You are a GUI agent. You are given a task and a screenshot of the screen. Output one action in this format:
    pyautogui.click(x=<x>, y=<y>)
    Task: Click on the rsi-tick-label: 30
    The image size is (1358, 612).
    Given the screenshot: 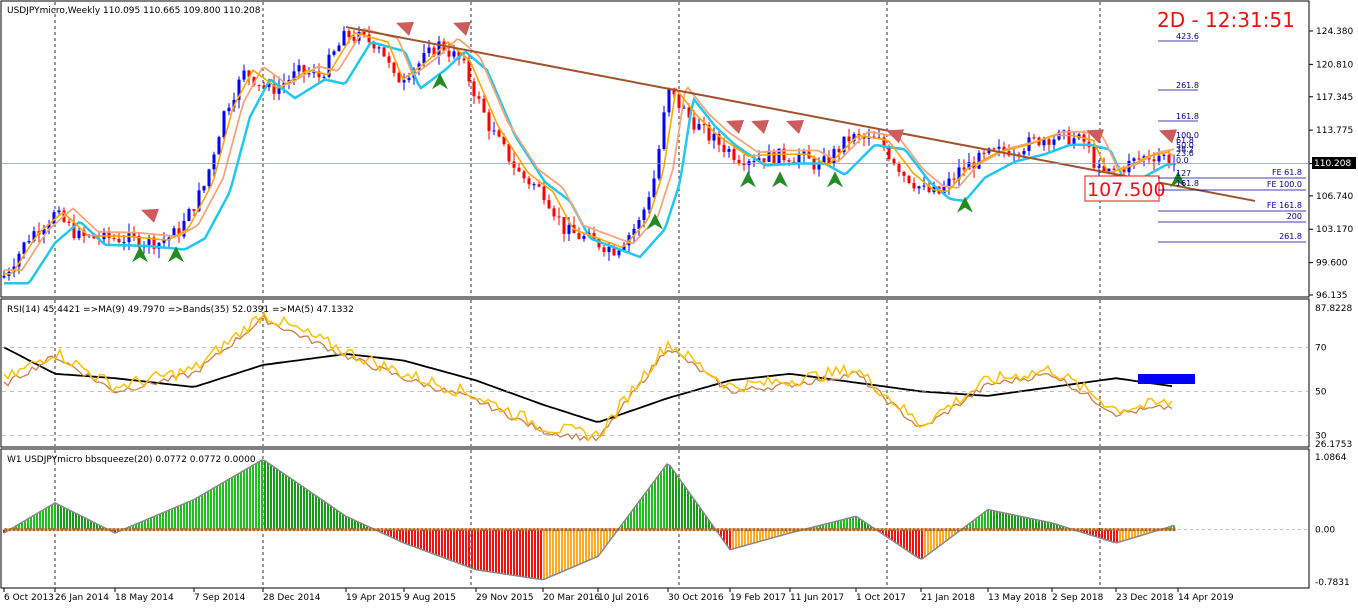 What is the action you would take?
    pyautogui.click(x=1321, y=437)
    